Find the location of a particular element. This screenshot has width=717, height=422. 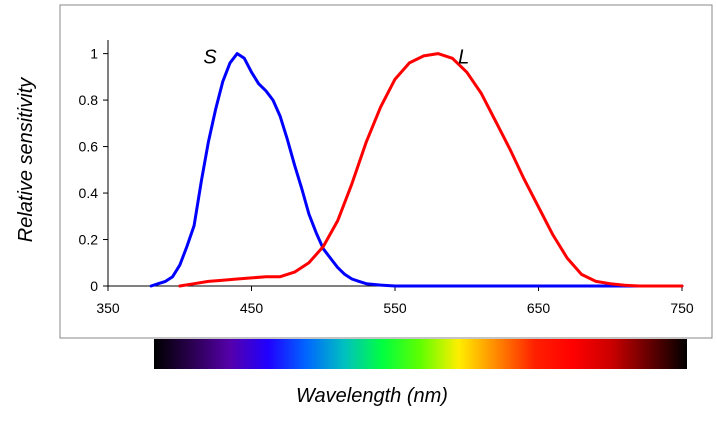

x-tick-label: 750 is located at coordinates (682, 308).